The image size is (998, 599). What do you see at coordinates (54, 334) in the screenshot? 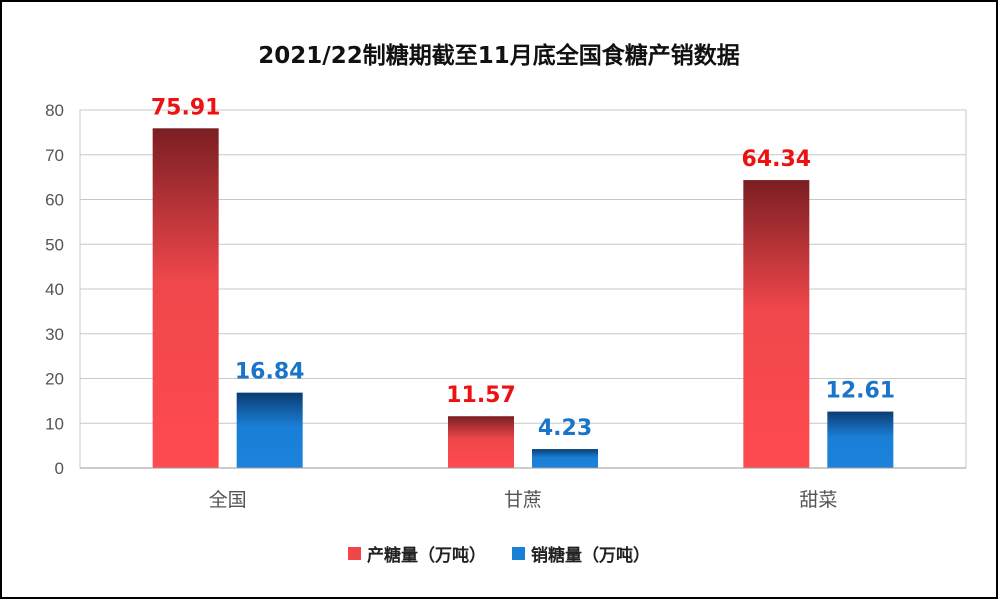
I see `y-tick-label: 30` at bounding box center [54, 334].